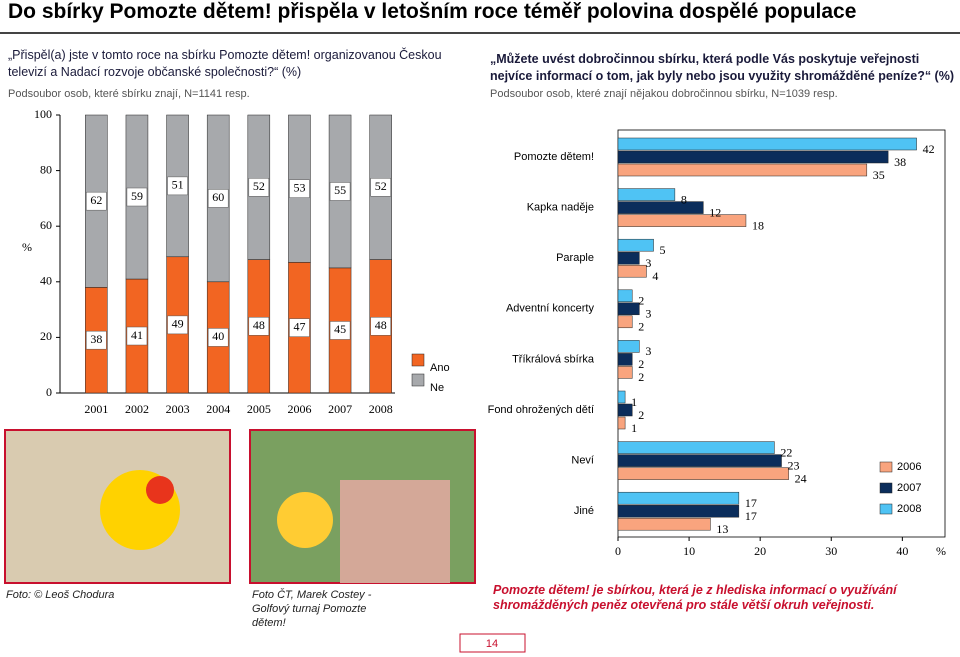 The image size is (960, 657). Describe the element at coordinates (46, 169) in the screenshot. I see `y-tick-label: 80` at that location.